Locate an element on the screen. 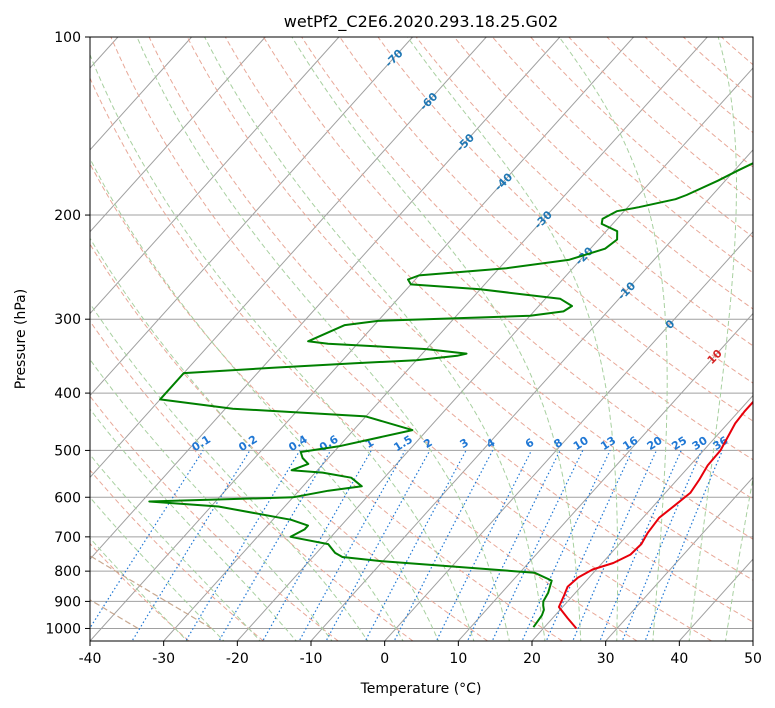  y-tick-label: 800 is located at coordinates (67, 572).